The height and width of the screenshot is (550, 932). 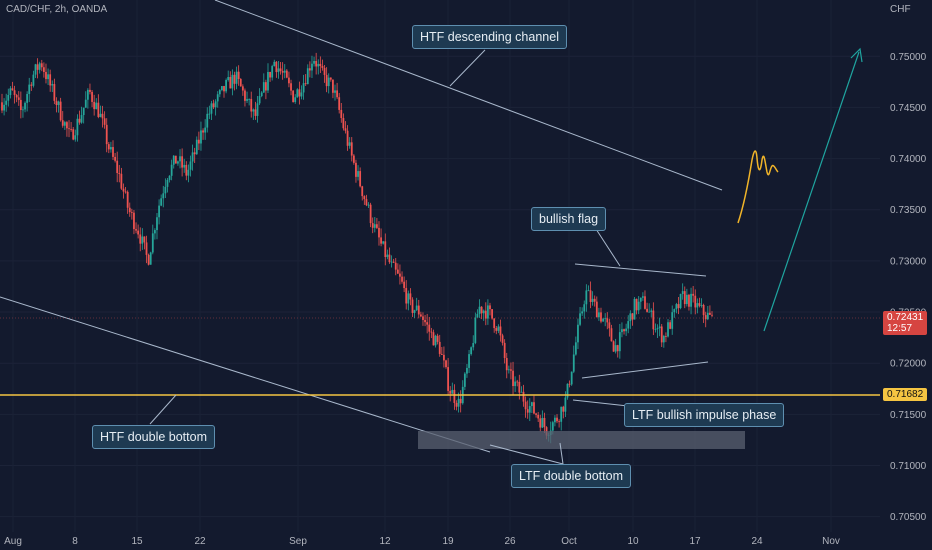 What do you see at coordinates (856, 55) in the screenshot?
I see `projection-arrow-head` at bounding box center [856, 55].